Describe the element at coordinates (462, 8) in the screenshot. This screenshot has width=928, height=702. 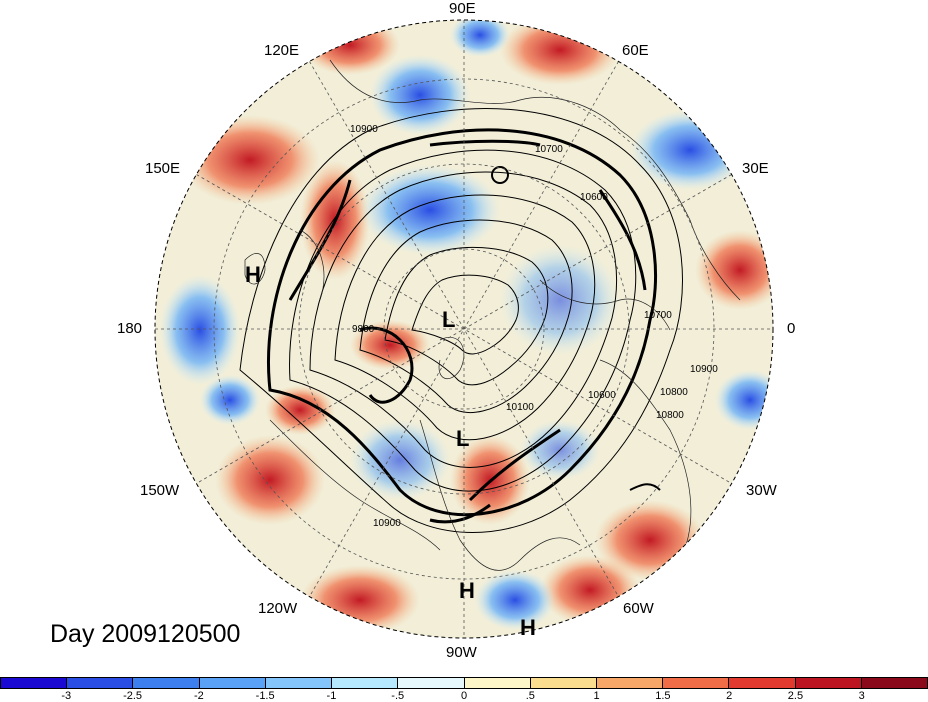
I see `lon-label-90e: 90E` at that location.